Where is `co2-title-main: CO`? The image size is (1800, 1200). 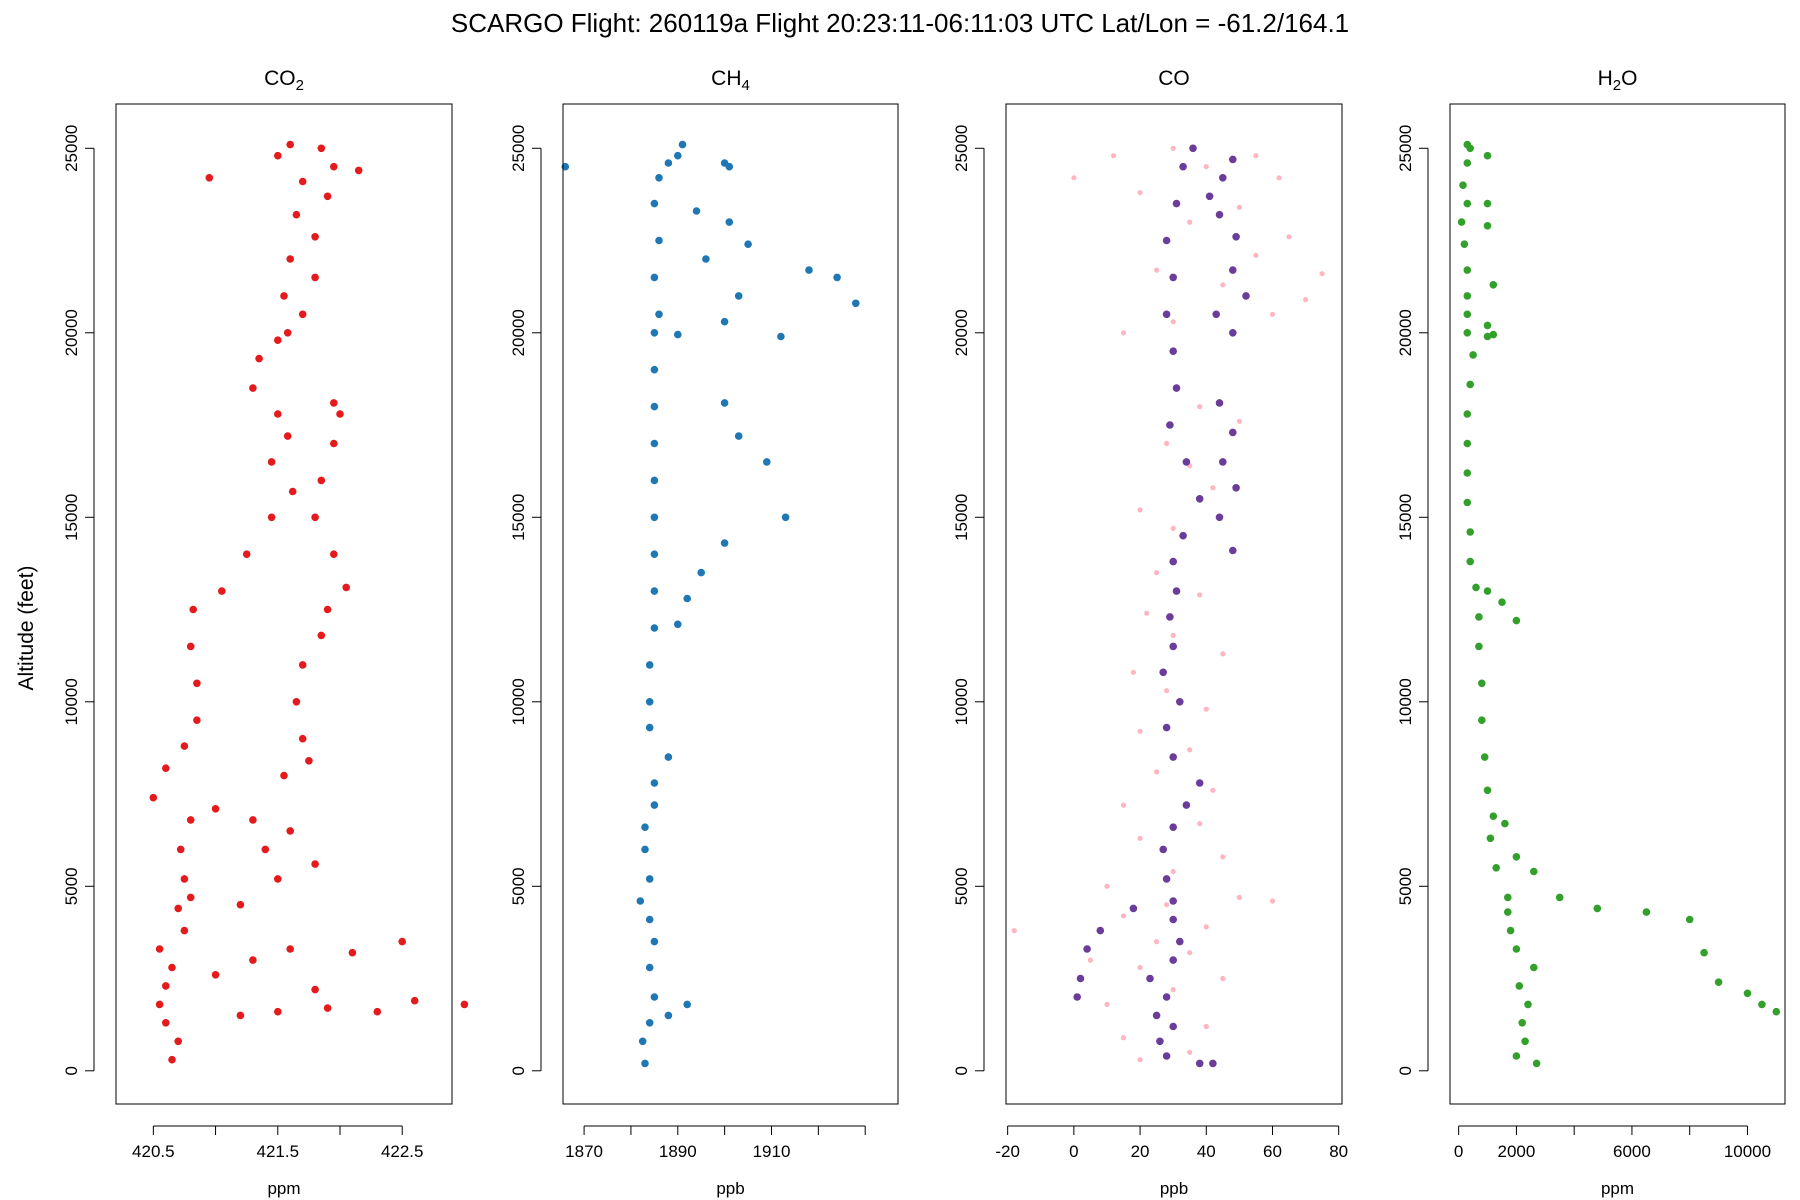 co2-title-main: CO is located at coordinates (280, 78).